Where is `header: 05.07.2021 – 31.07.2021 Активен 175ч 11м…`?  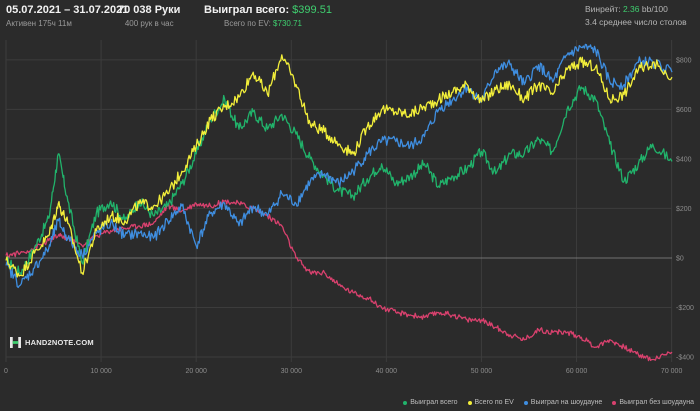
header: 05.07.2021 – 31.07.2021 Активен 175ч 11м… is located at coordinates (350, 18).